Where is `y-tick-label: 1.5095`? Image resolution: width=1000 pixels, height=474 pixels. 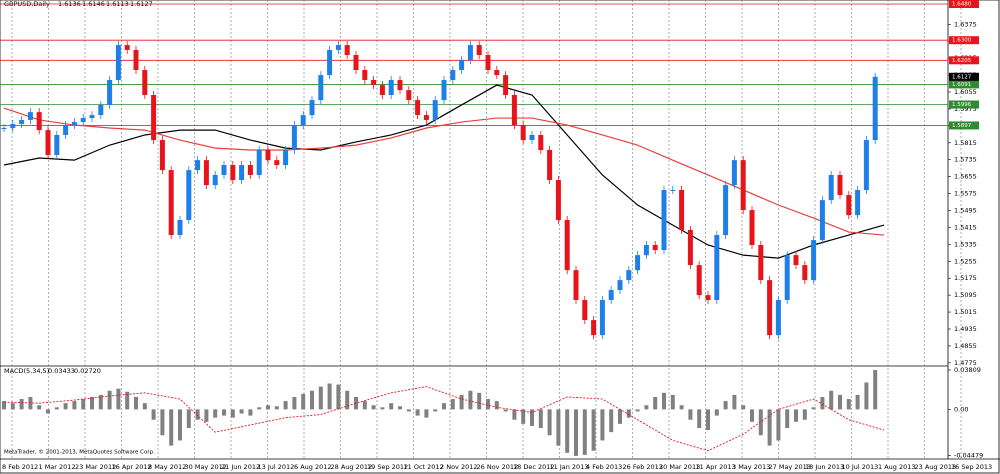 y-tick-label: 1.5095 is located at coordinates (965, 295).